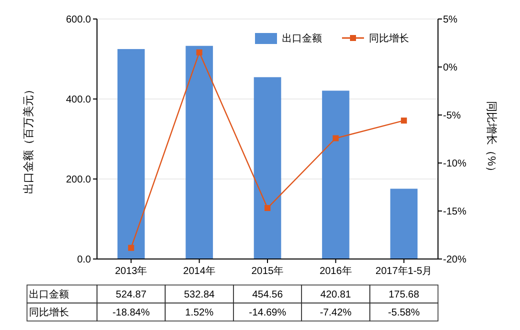 This screenshot has height=330, width=520. What do you see at coordinates (131, 295) in the screenshot?
I see `data-label: 524.87` at bounding box center [131, 295].